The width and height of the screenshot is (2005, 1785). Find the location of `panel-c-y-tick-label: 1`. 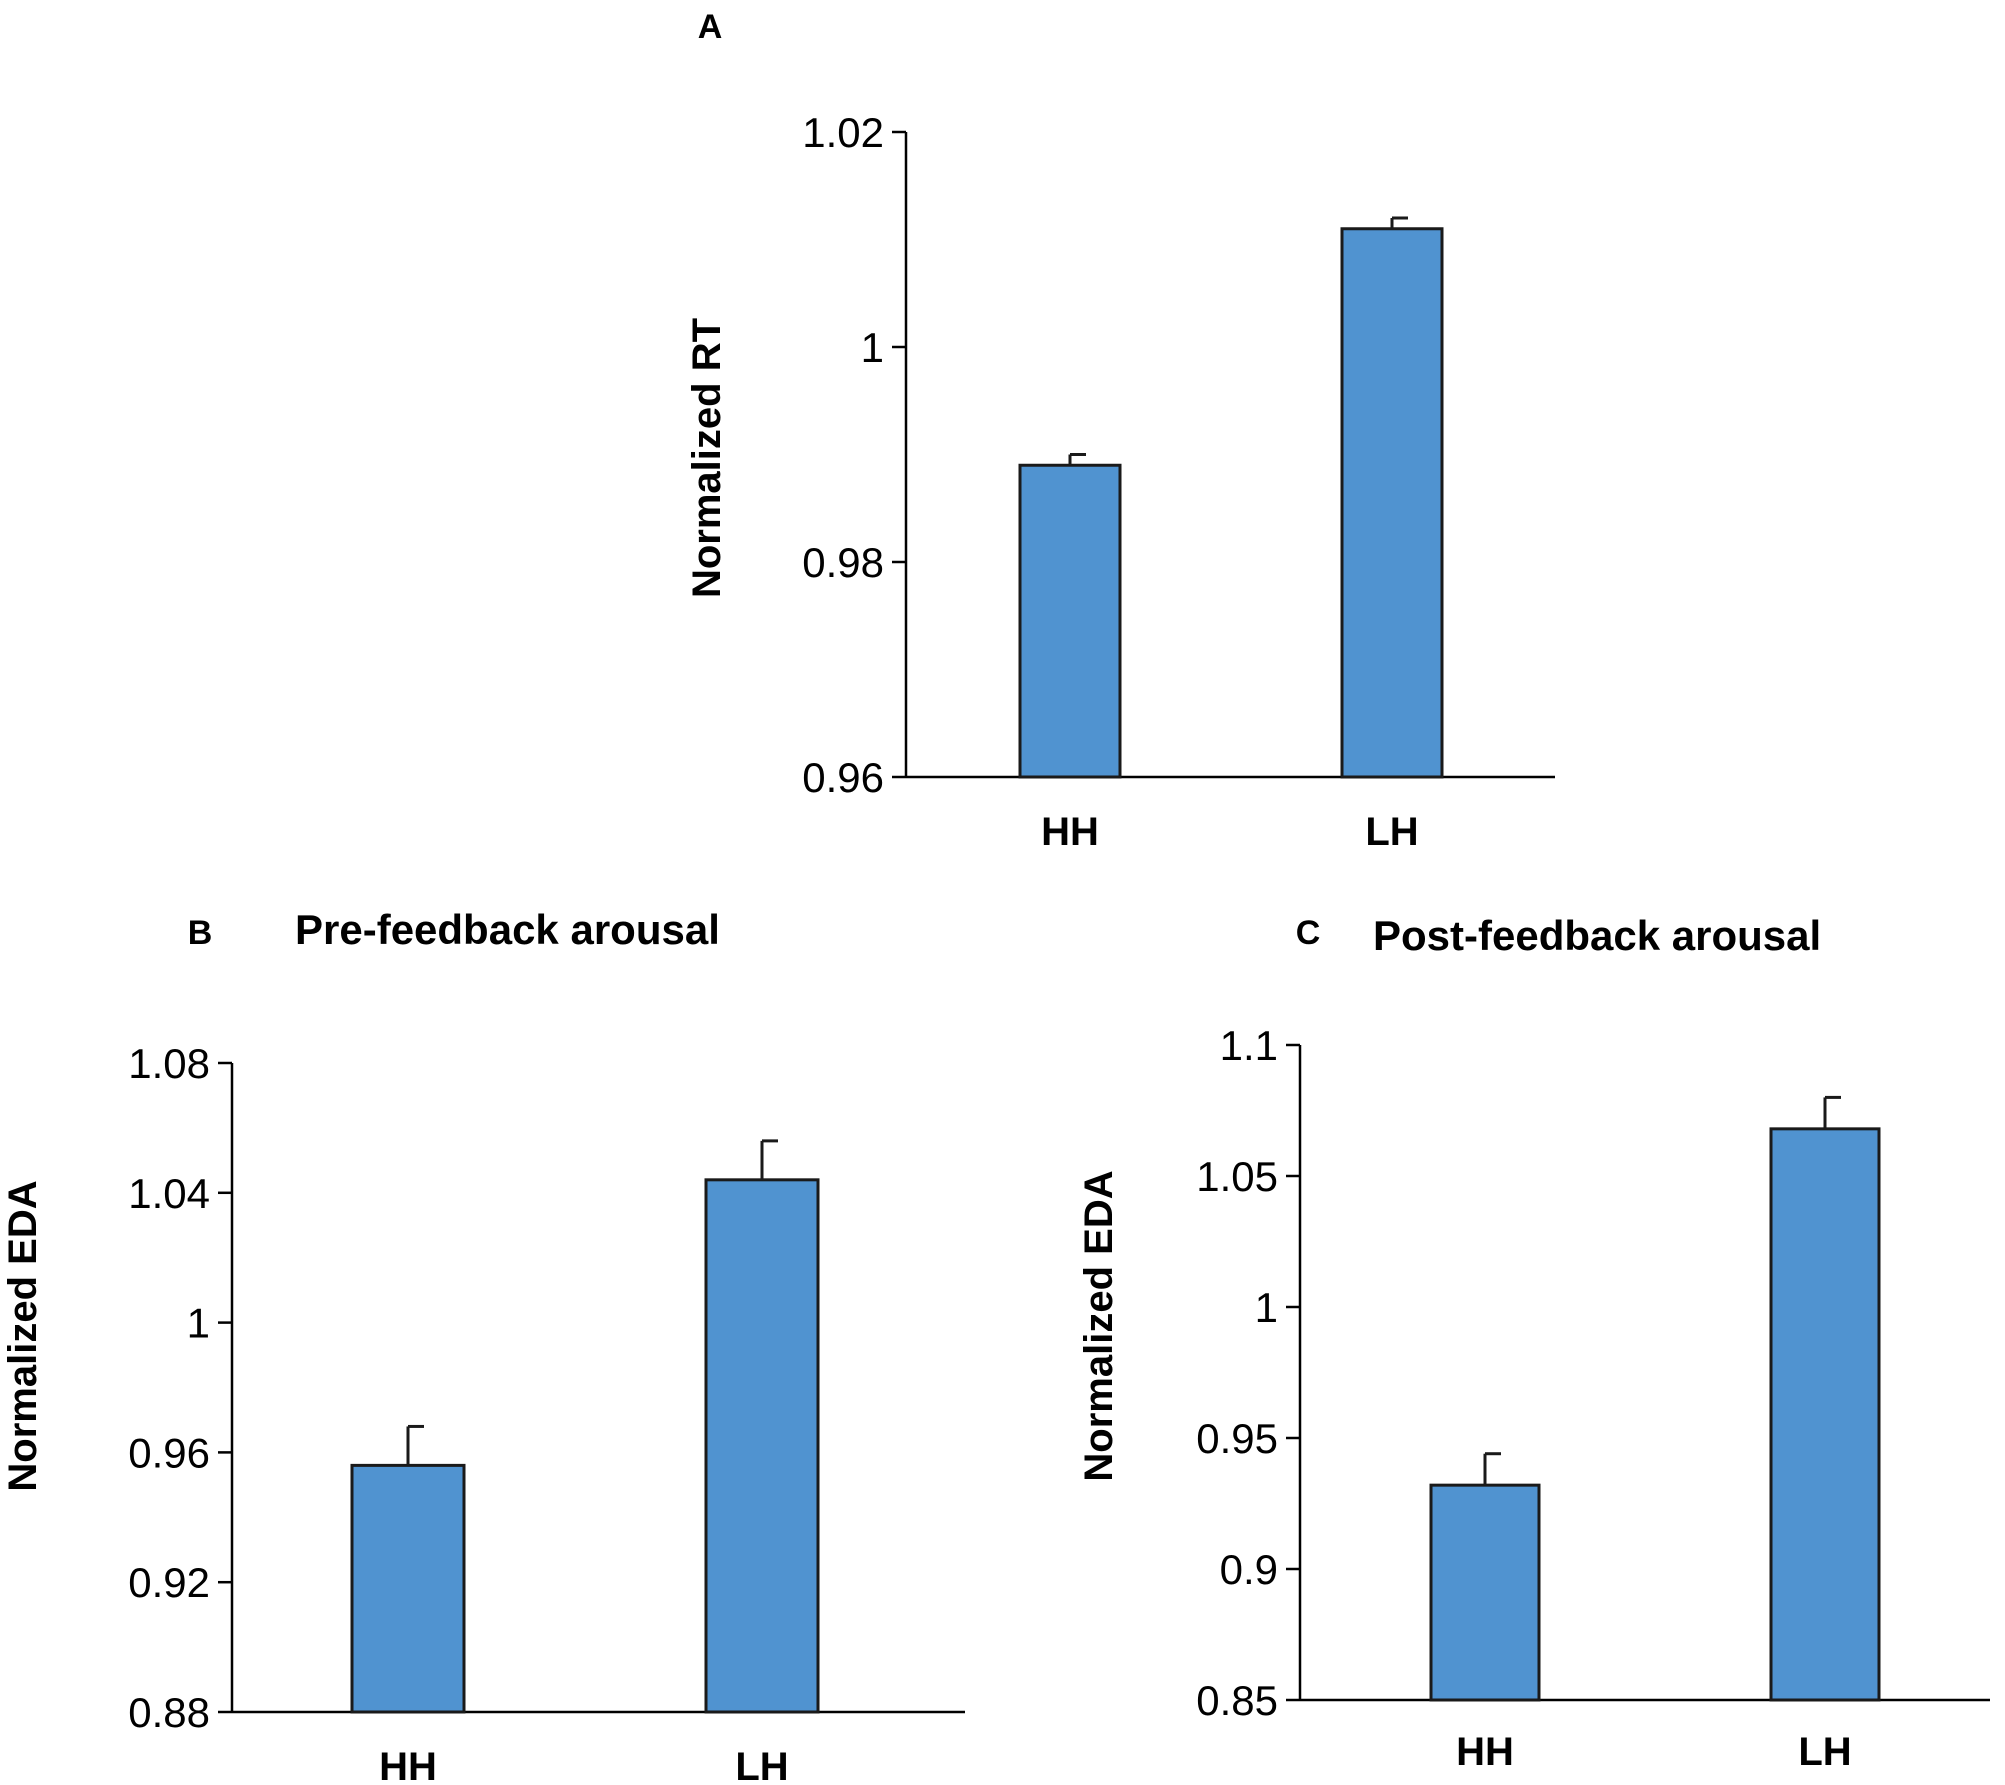

panel-c-y-tick-label: 1 is located at coordinates (1266, 1307).